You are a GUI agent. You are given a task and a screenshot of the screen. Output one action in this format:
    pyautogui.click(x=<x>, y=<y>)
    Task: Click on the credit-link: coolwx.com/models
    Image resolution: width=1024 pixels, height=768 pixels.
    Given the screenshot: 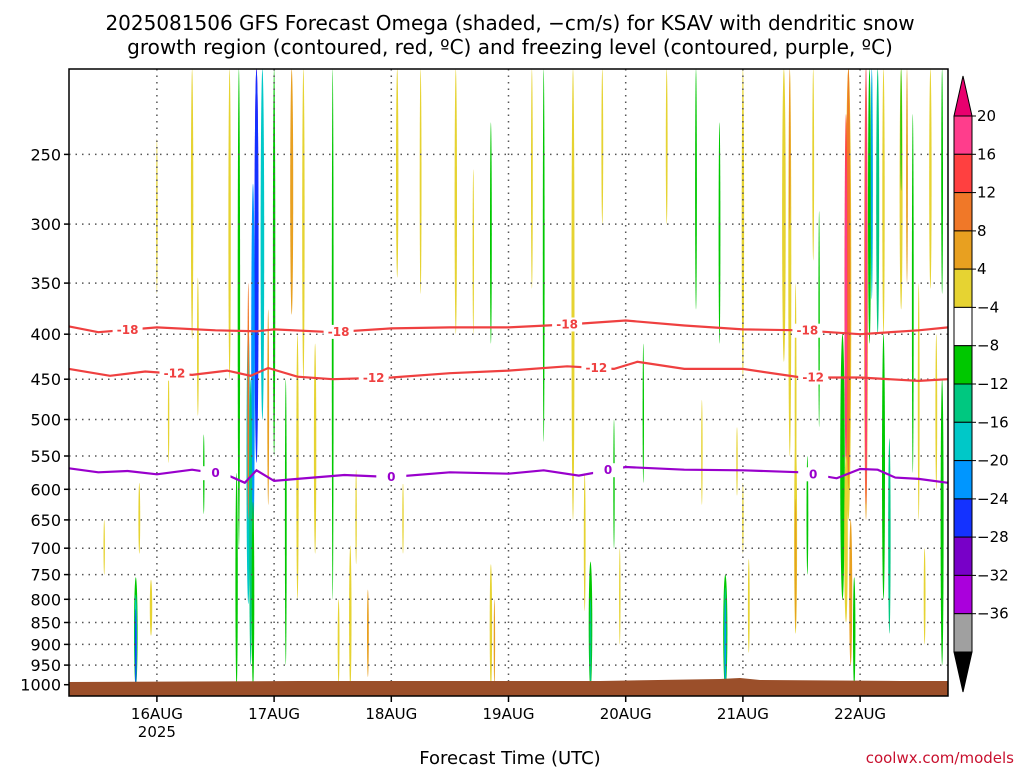 What is the action you would take?
    pyautogui.click(x=940, y=758)
    